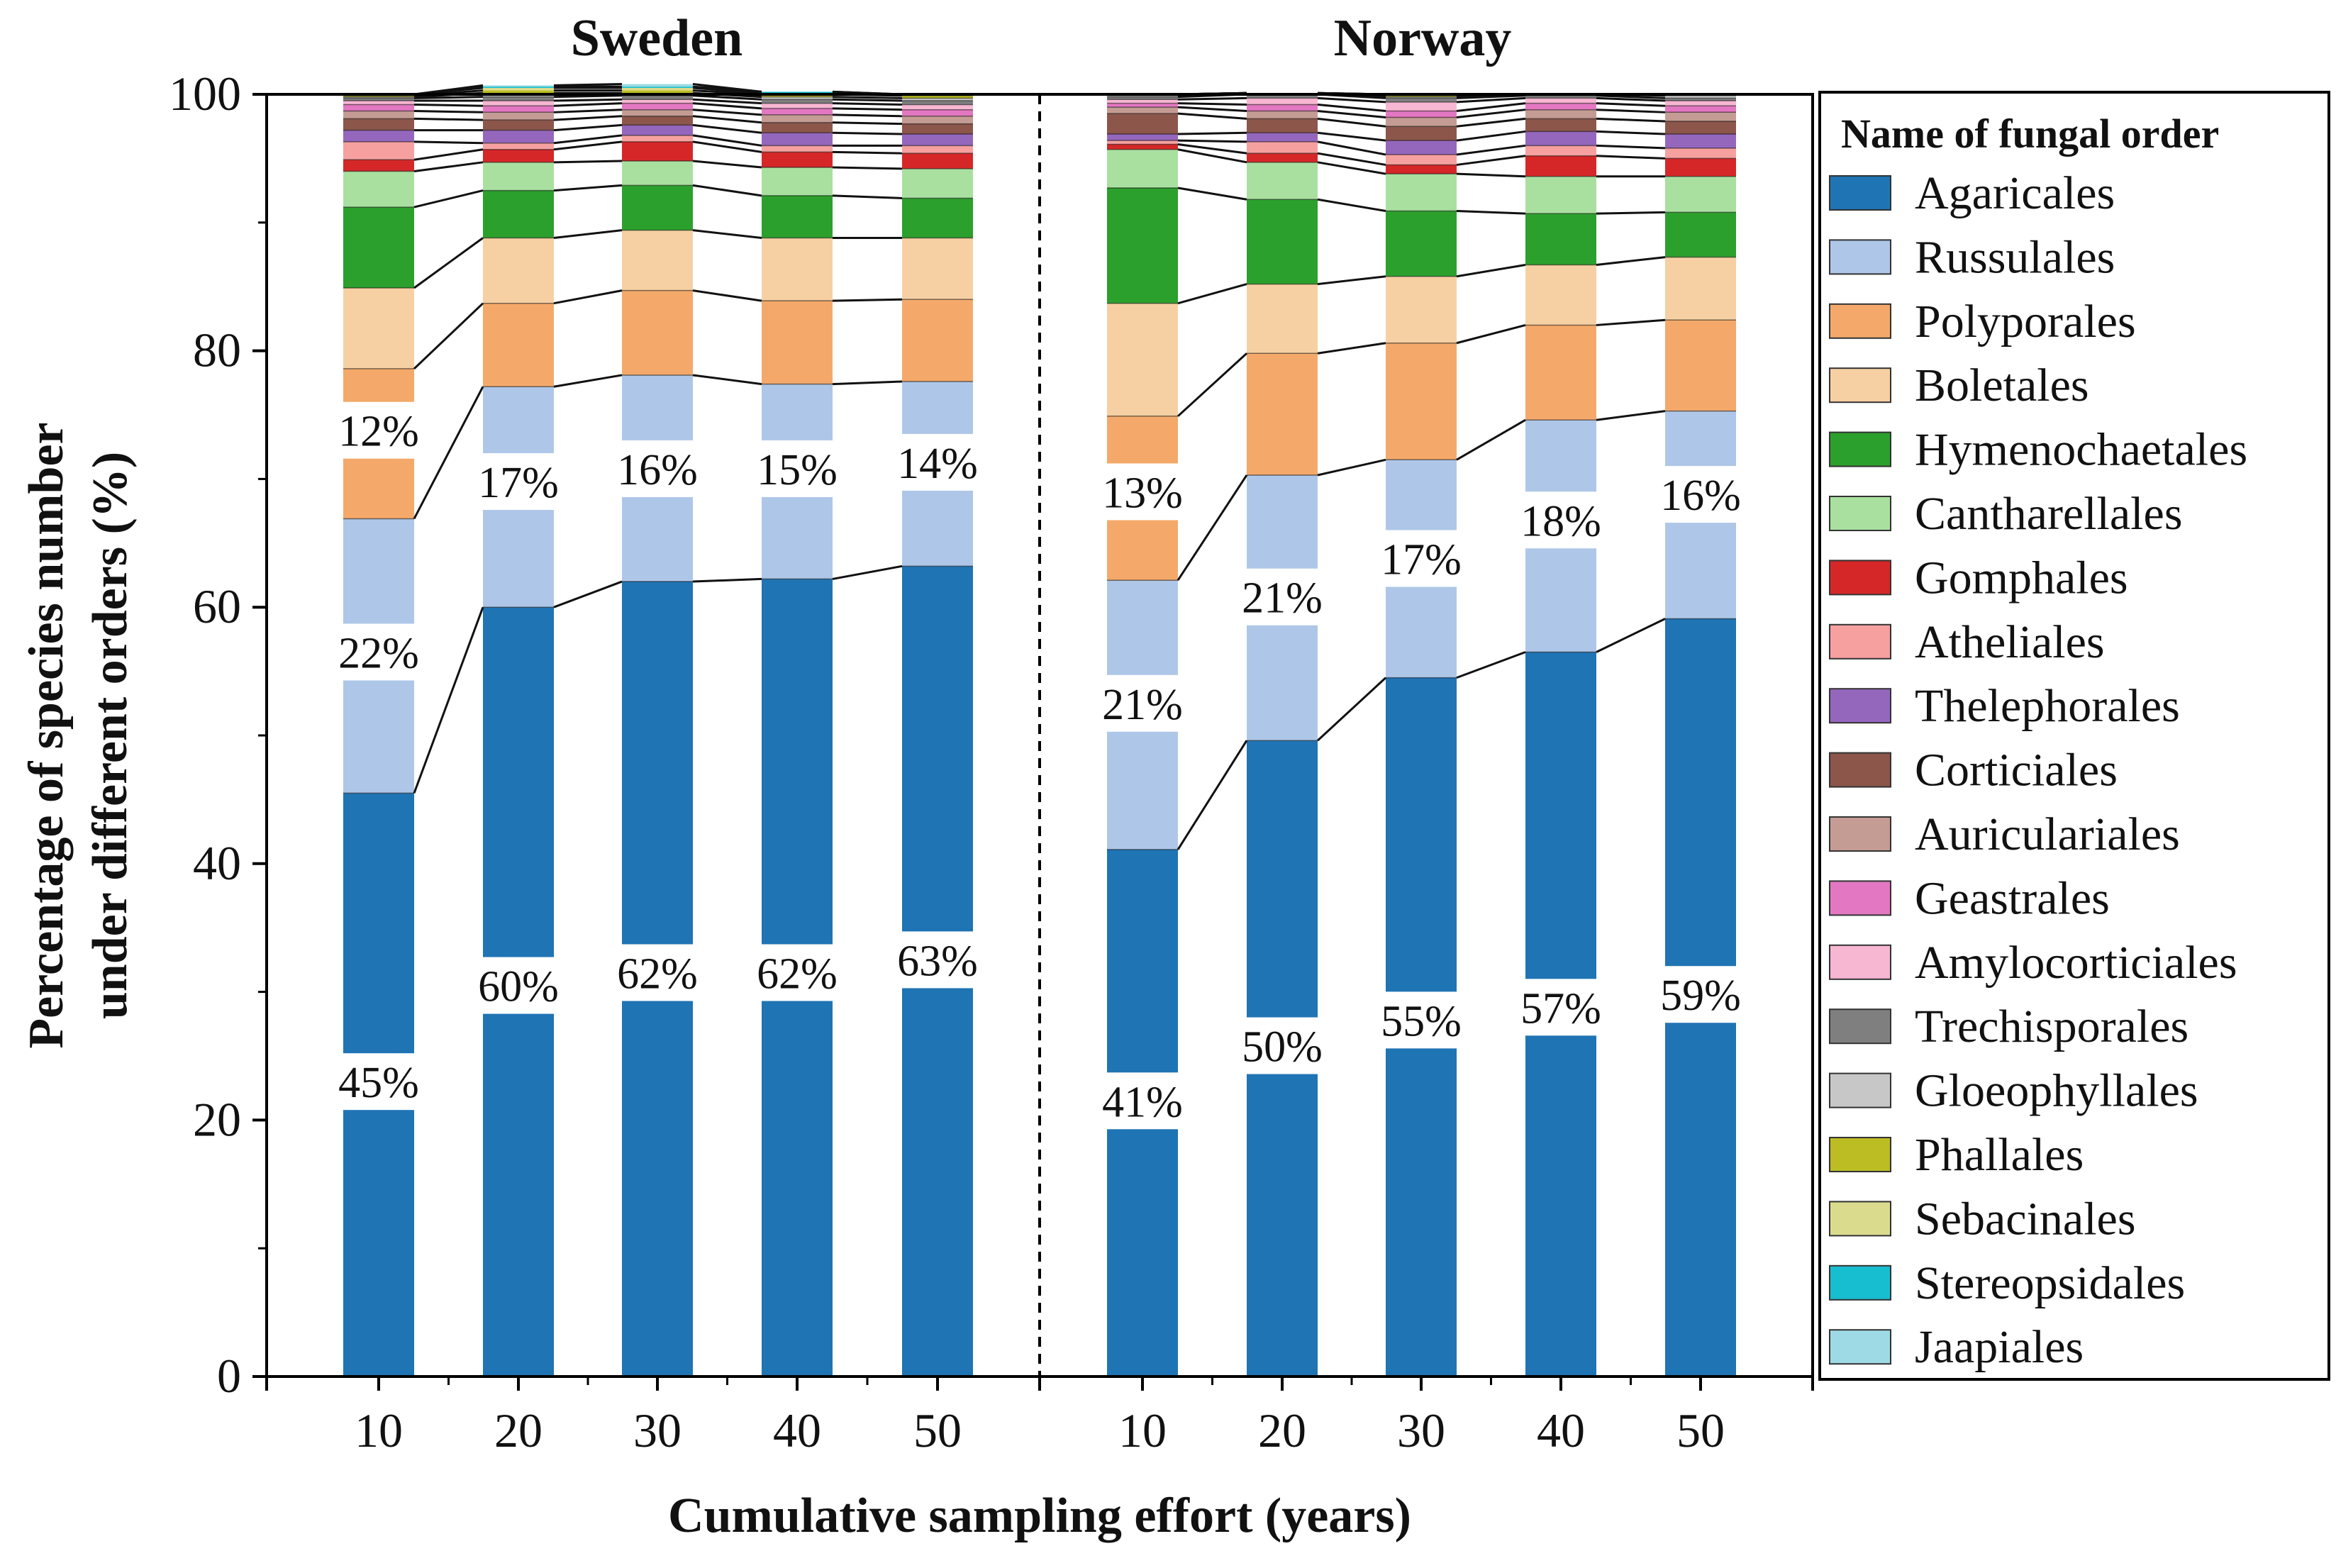 This screenshot has width=2336, height=1568. I want to click on legend-label: Thelephorales, so click(2047, 706).